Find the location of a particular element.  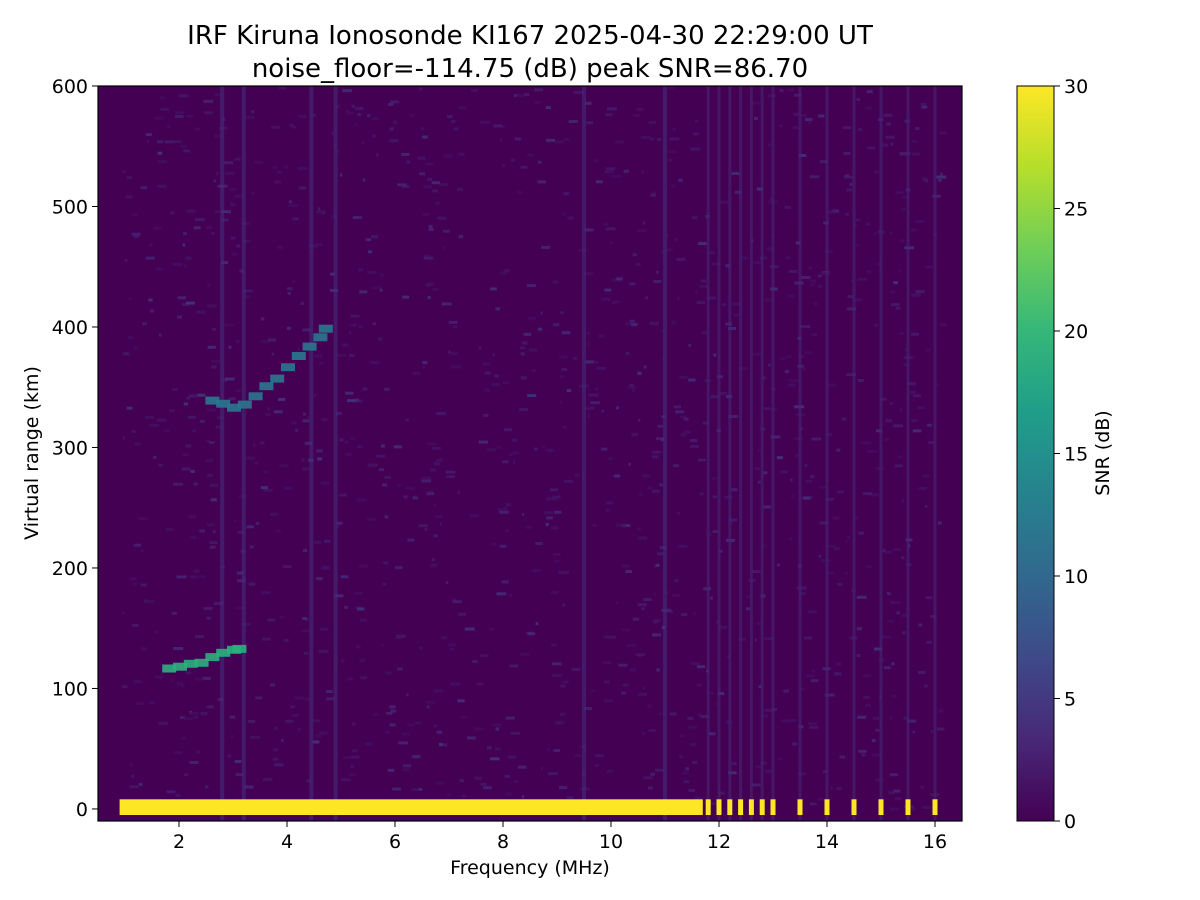

colorbar-tick-label: 30 is located at coordinates (1076, 87).